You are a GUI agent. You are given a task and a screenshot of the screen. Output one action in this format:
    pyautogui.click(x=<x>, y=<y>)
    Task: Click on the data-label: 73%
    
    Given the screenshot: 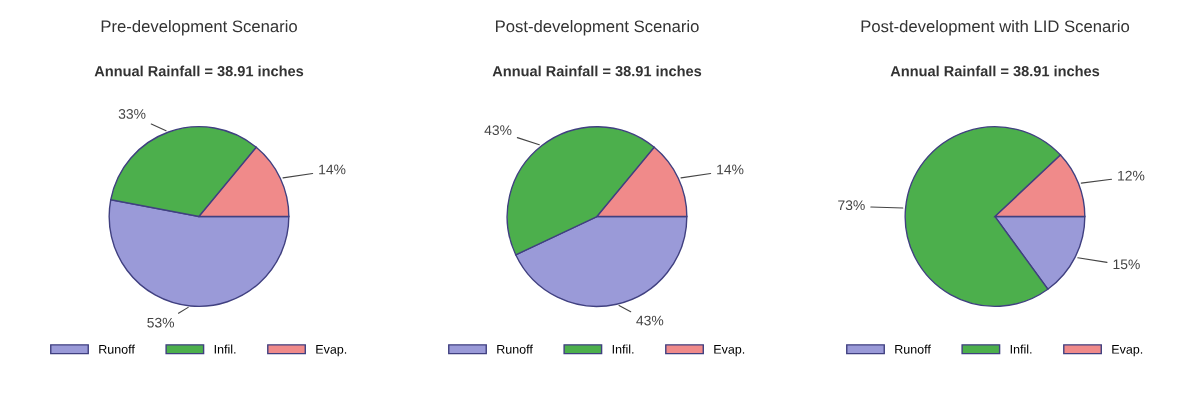 What is the action you would take?
    pyautogui.click(x=851, y=205)
    